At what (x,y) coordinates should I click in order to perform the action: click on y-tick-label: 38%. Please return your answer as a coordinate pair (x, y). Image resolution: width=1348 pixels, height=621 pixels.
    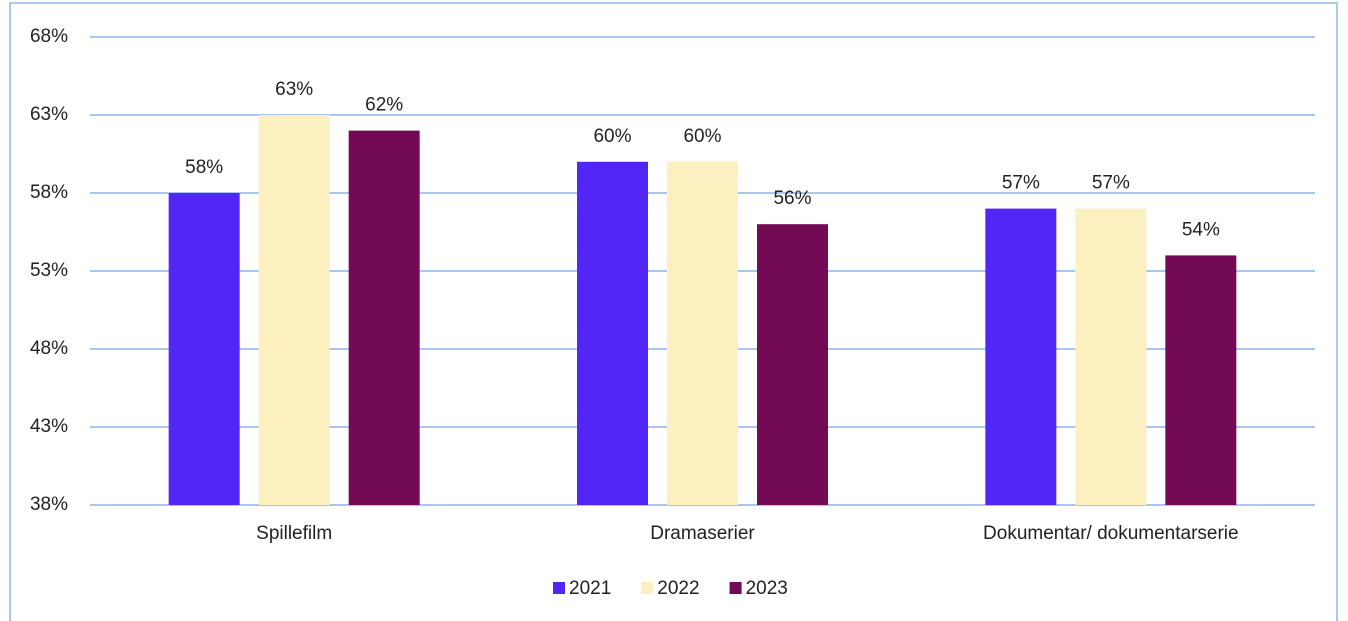
    Looking at the image, I should click on (49, 504).